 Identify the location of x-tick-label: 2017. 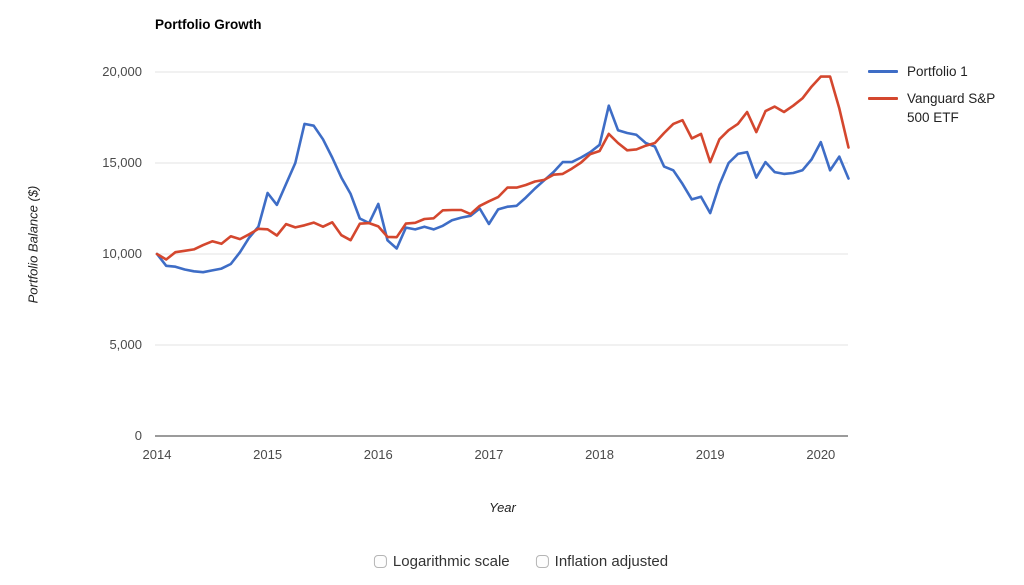
(489, 454).